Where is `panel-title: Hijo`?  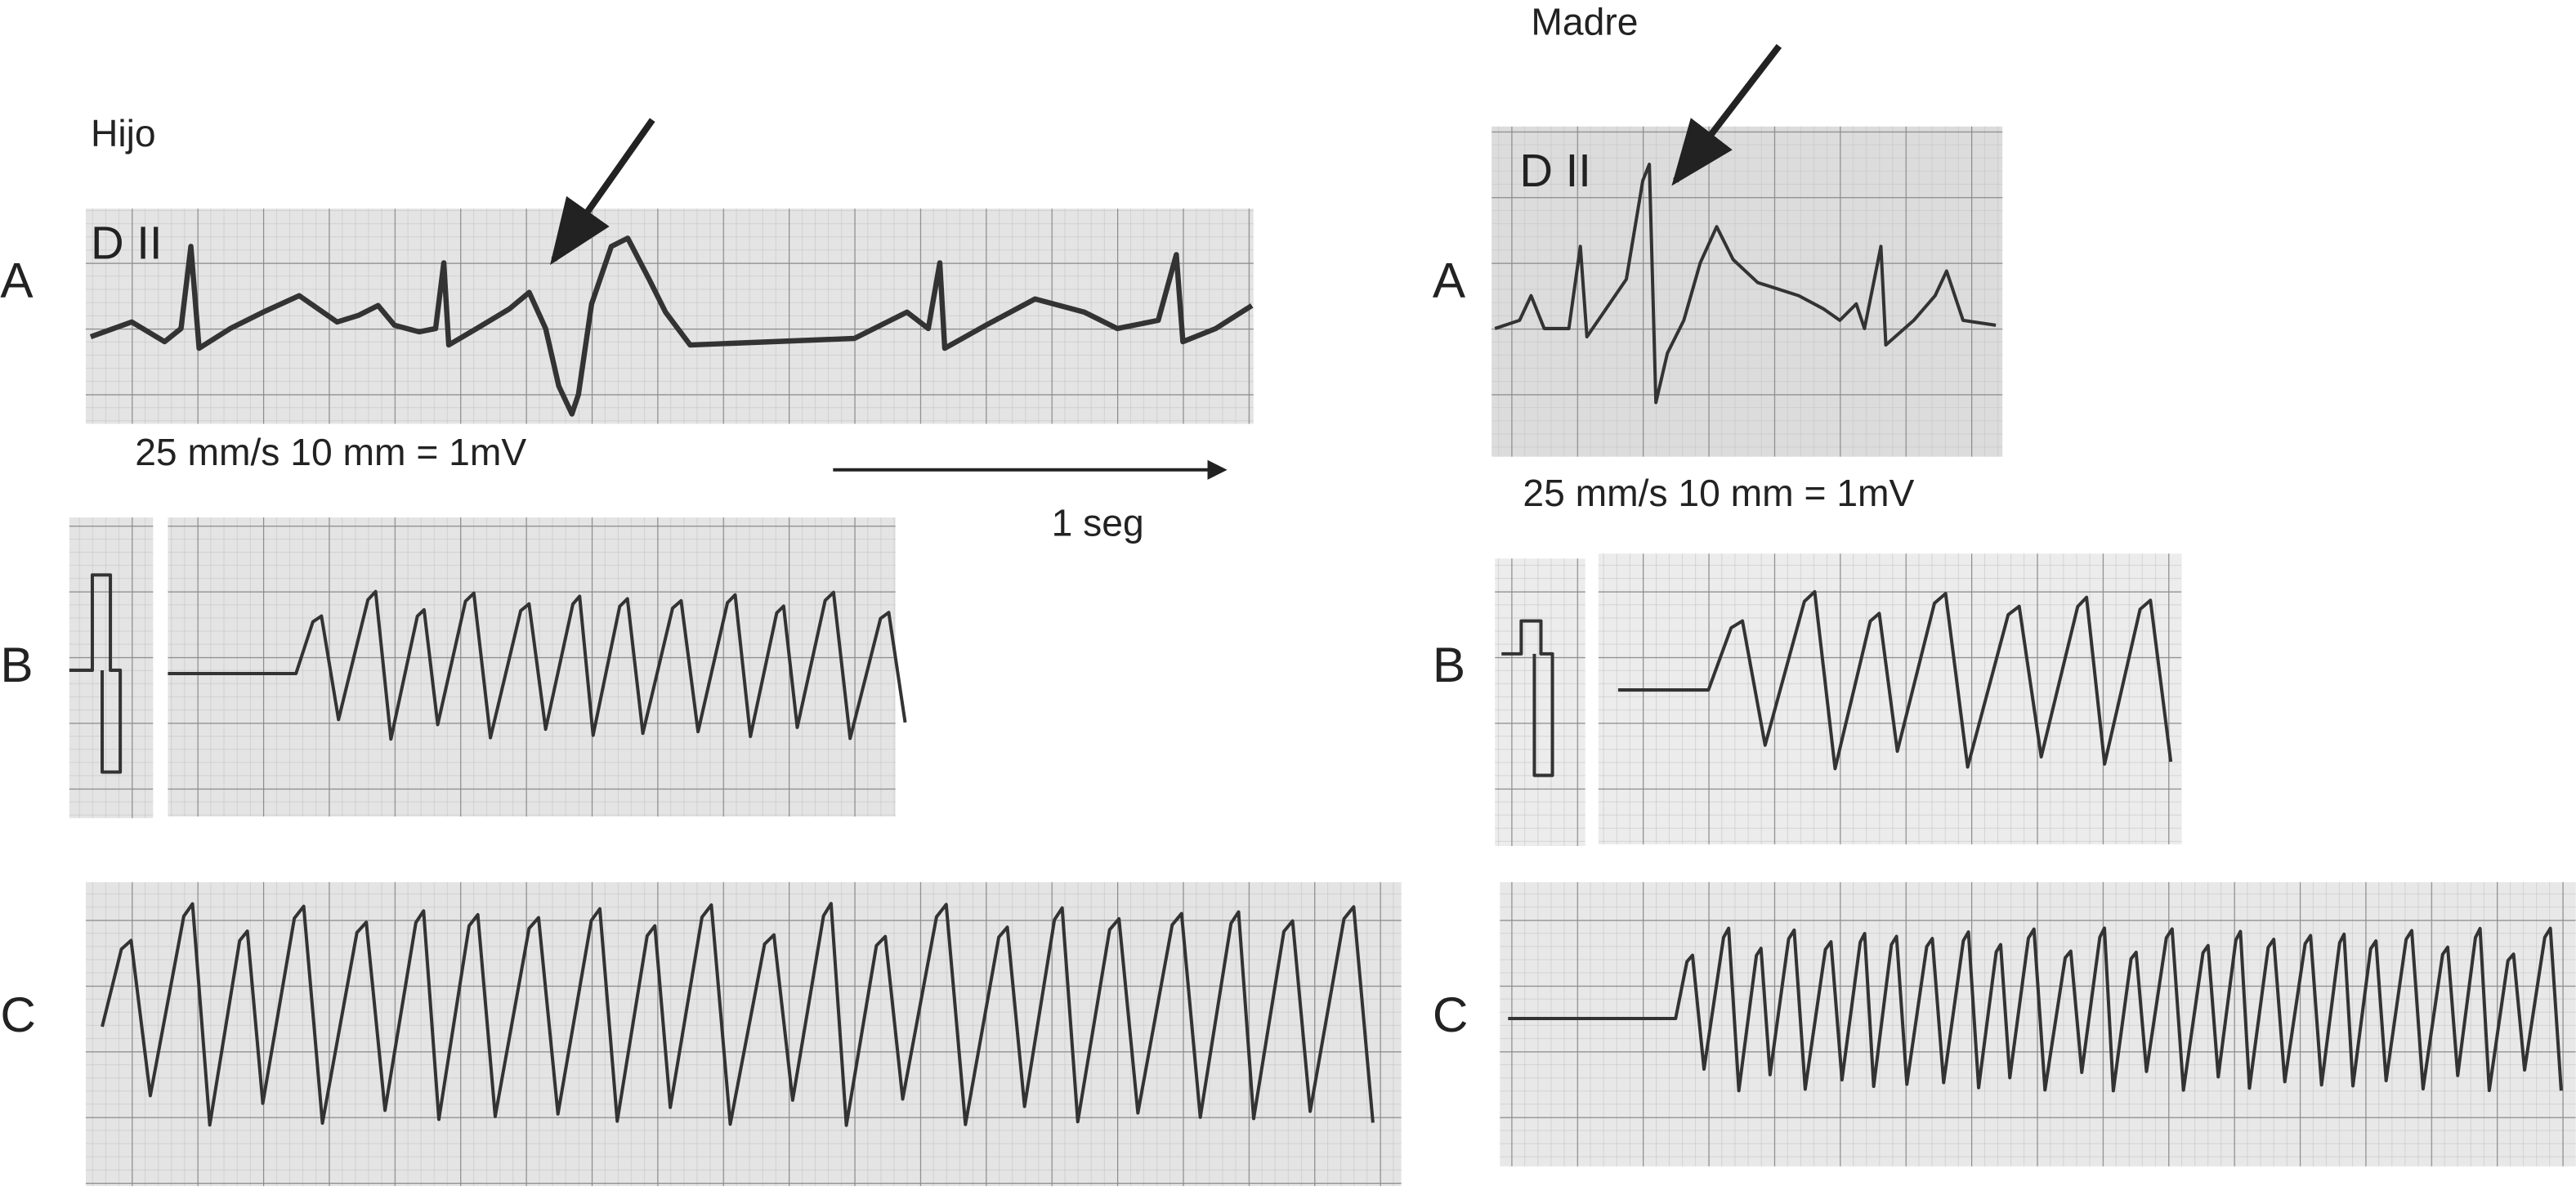 panel-title: Hijo is located at coordinates (124, 133).